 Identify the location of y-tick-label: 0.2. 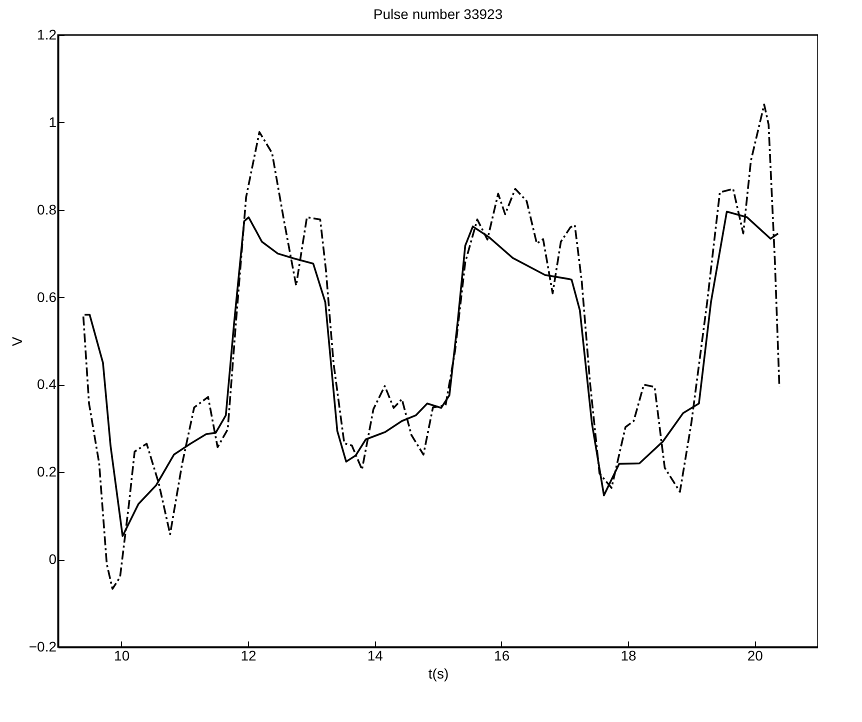
(47, 472).